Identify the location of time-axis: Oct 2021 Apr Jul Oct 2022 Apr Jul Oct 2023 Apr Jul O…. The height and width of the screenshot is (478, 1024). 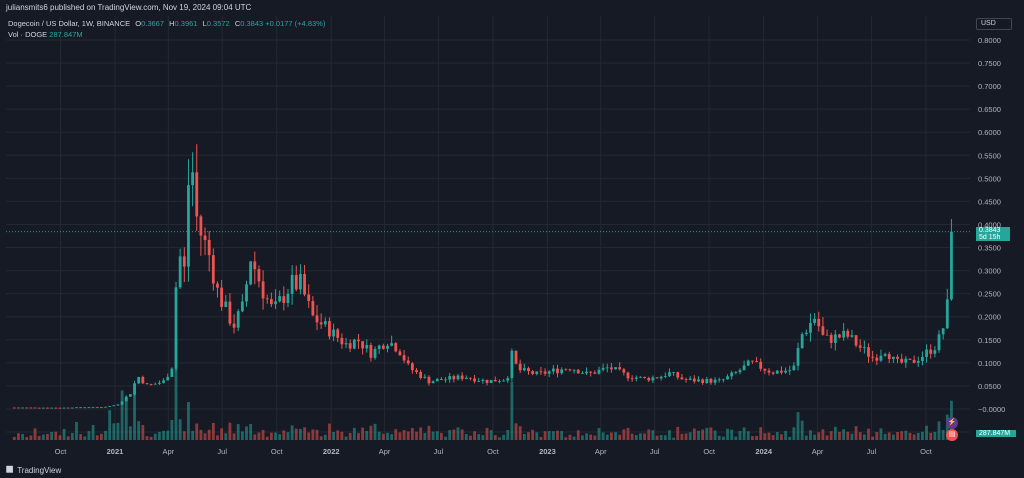
(494, 451).